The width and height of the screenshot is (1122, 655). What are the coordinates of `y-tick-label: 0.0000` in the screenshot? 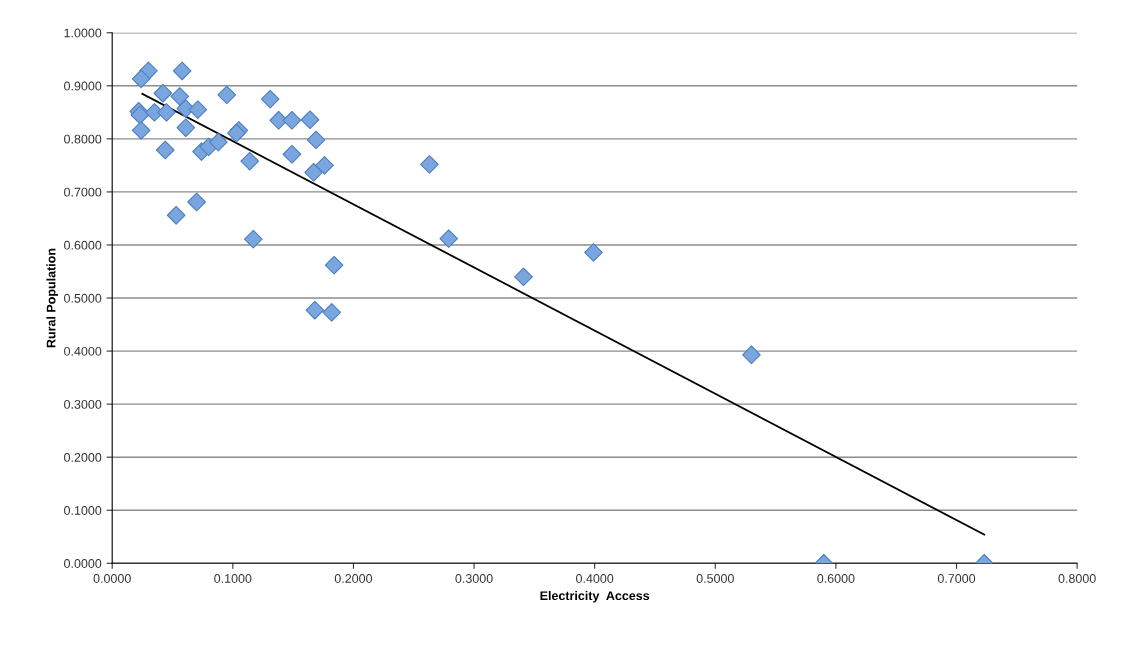 It's located at (83, 563).